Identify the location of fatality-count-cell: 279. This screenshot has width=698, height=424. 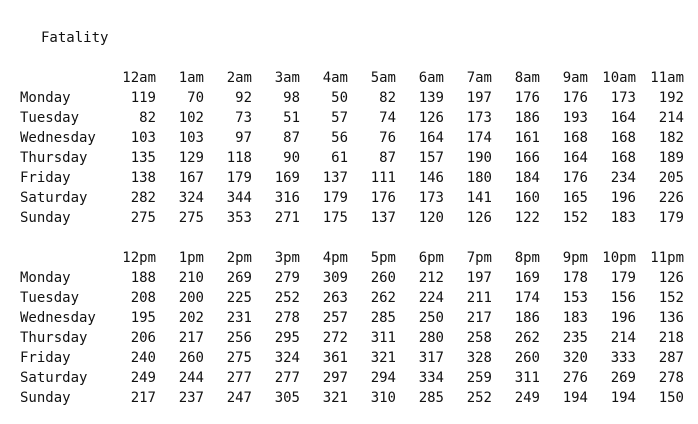
(287, 278).